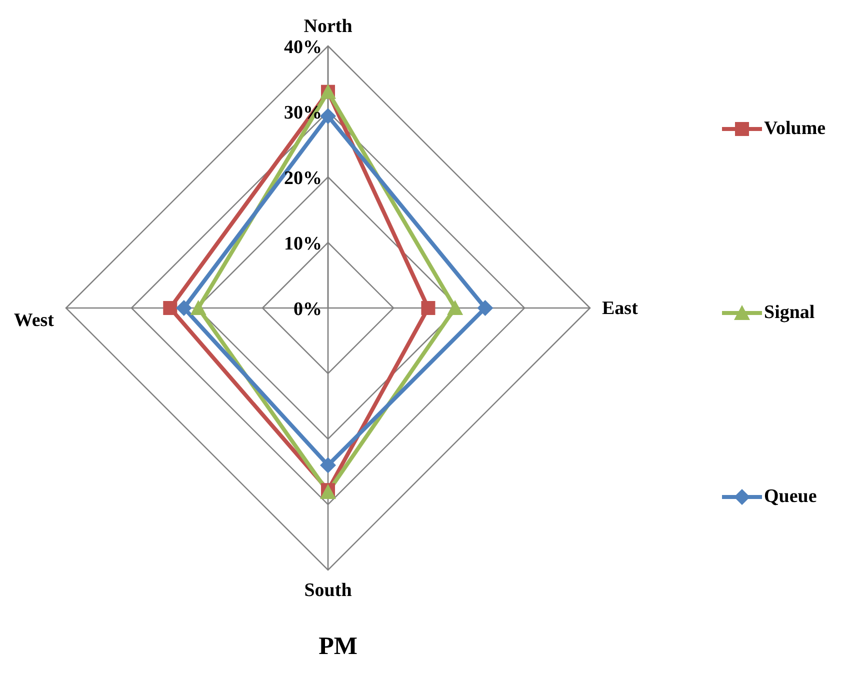 The height and width of the screenshot is (685, 851). Describe the element at coordinates (328, 26) in the screenshot. I see `spoke-label: North` at that location.